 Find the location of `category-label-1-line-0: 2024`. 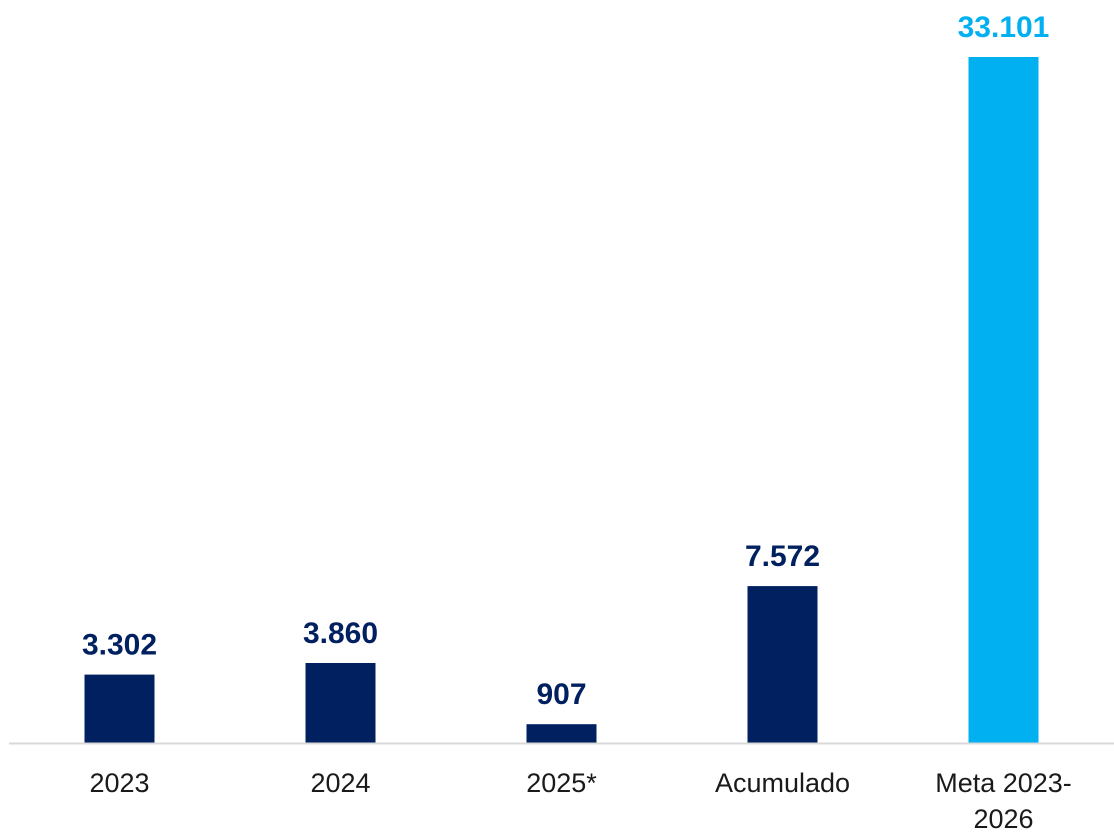

category-label-1-line-0: 2024 is located at coordinates (340, 783).